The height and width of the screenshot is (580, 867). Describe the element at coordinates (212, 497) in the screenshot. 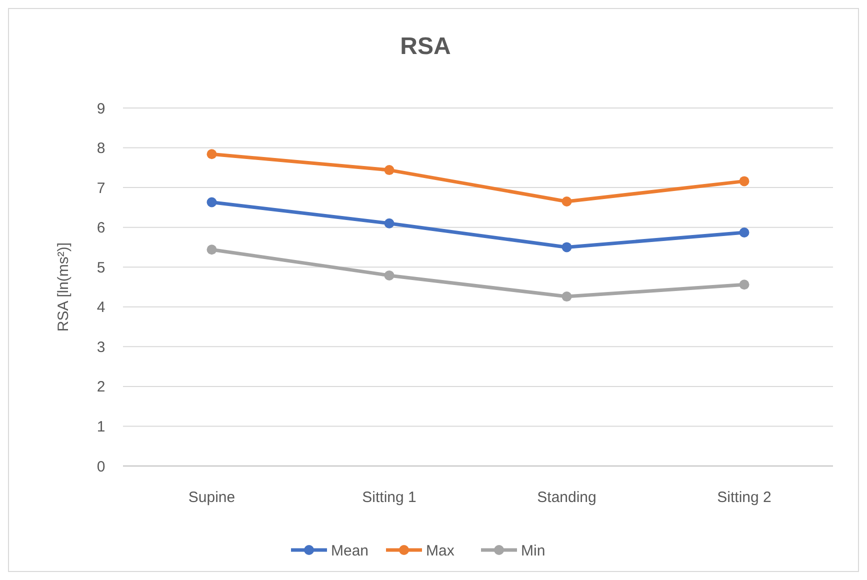

I see `x-tick-label: Supine` at that location.